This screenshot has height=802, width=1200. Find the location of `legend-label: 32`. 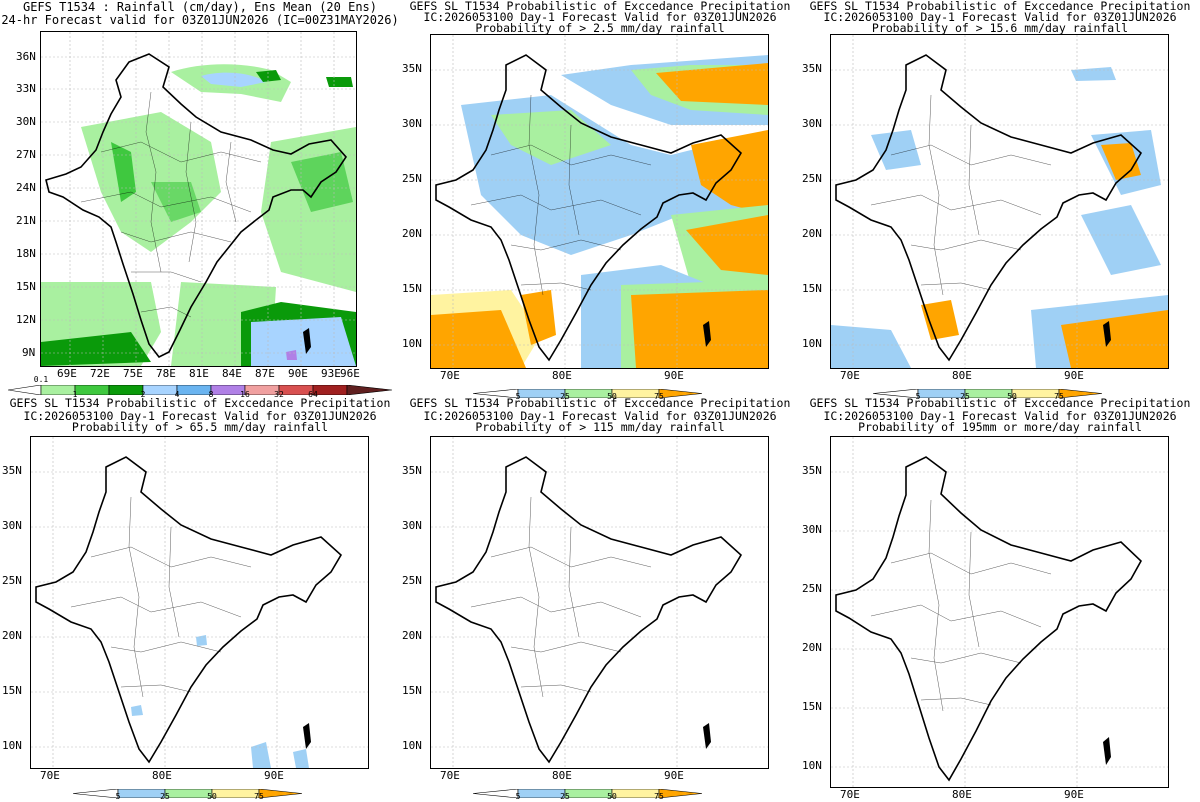

legend-label: 32 is located at coordinates (279, 394).